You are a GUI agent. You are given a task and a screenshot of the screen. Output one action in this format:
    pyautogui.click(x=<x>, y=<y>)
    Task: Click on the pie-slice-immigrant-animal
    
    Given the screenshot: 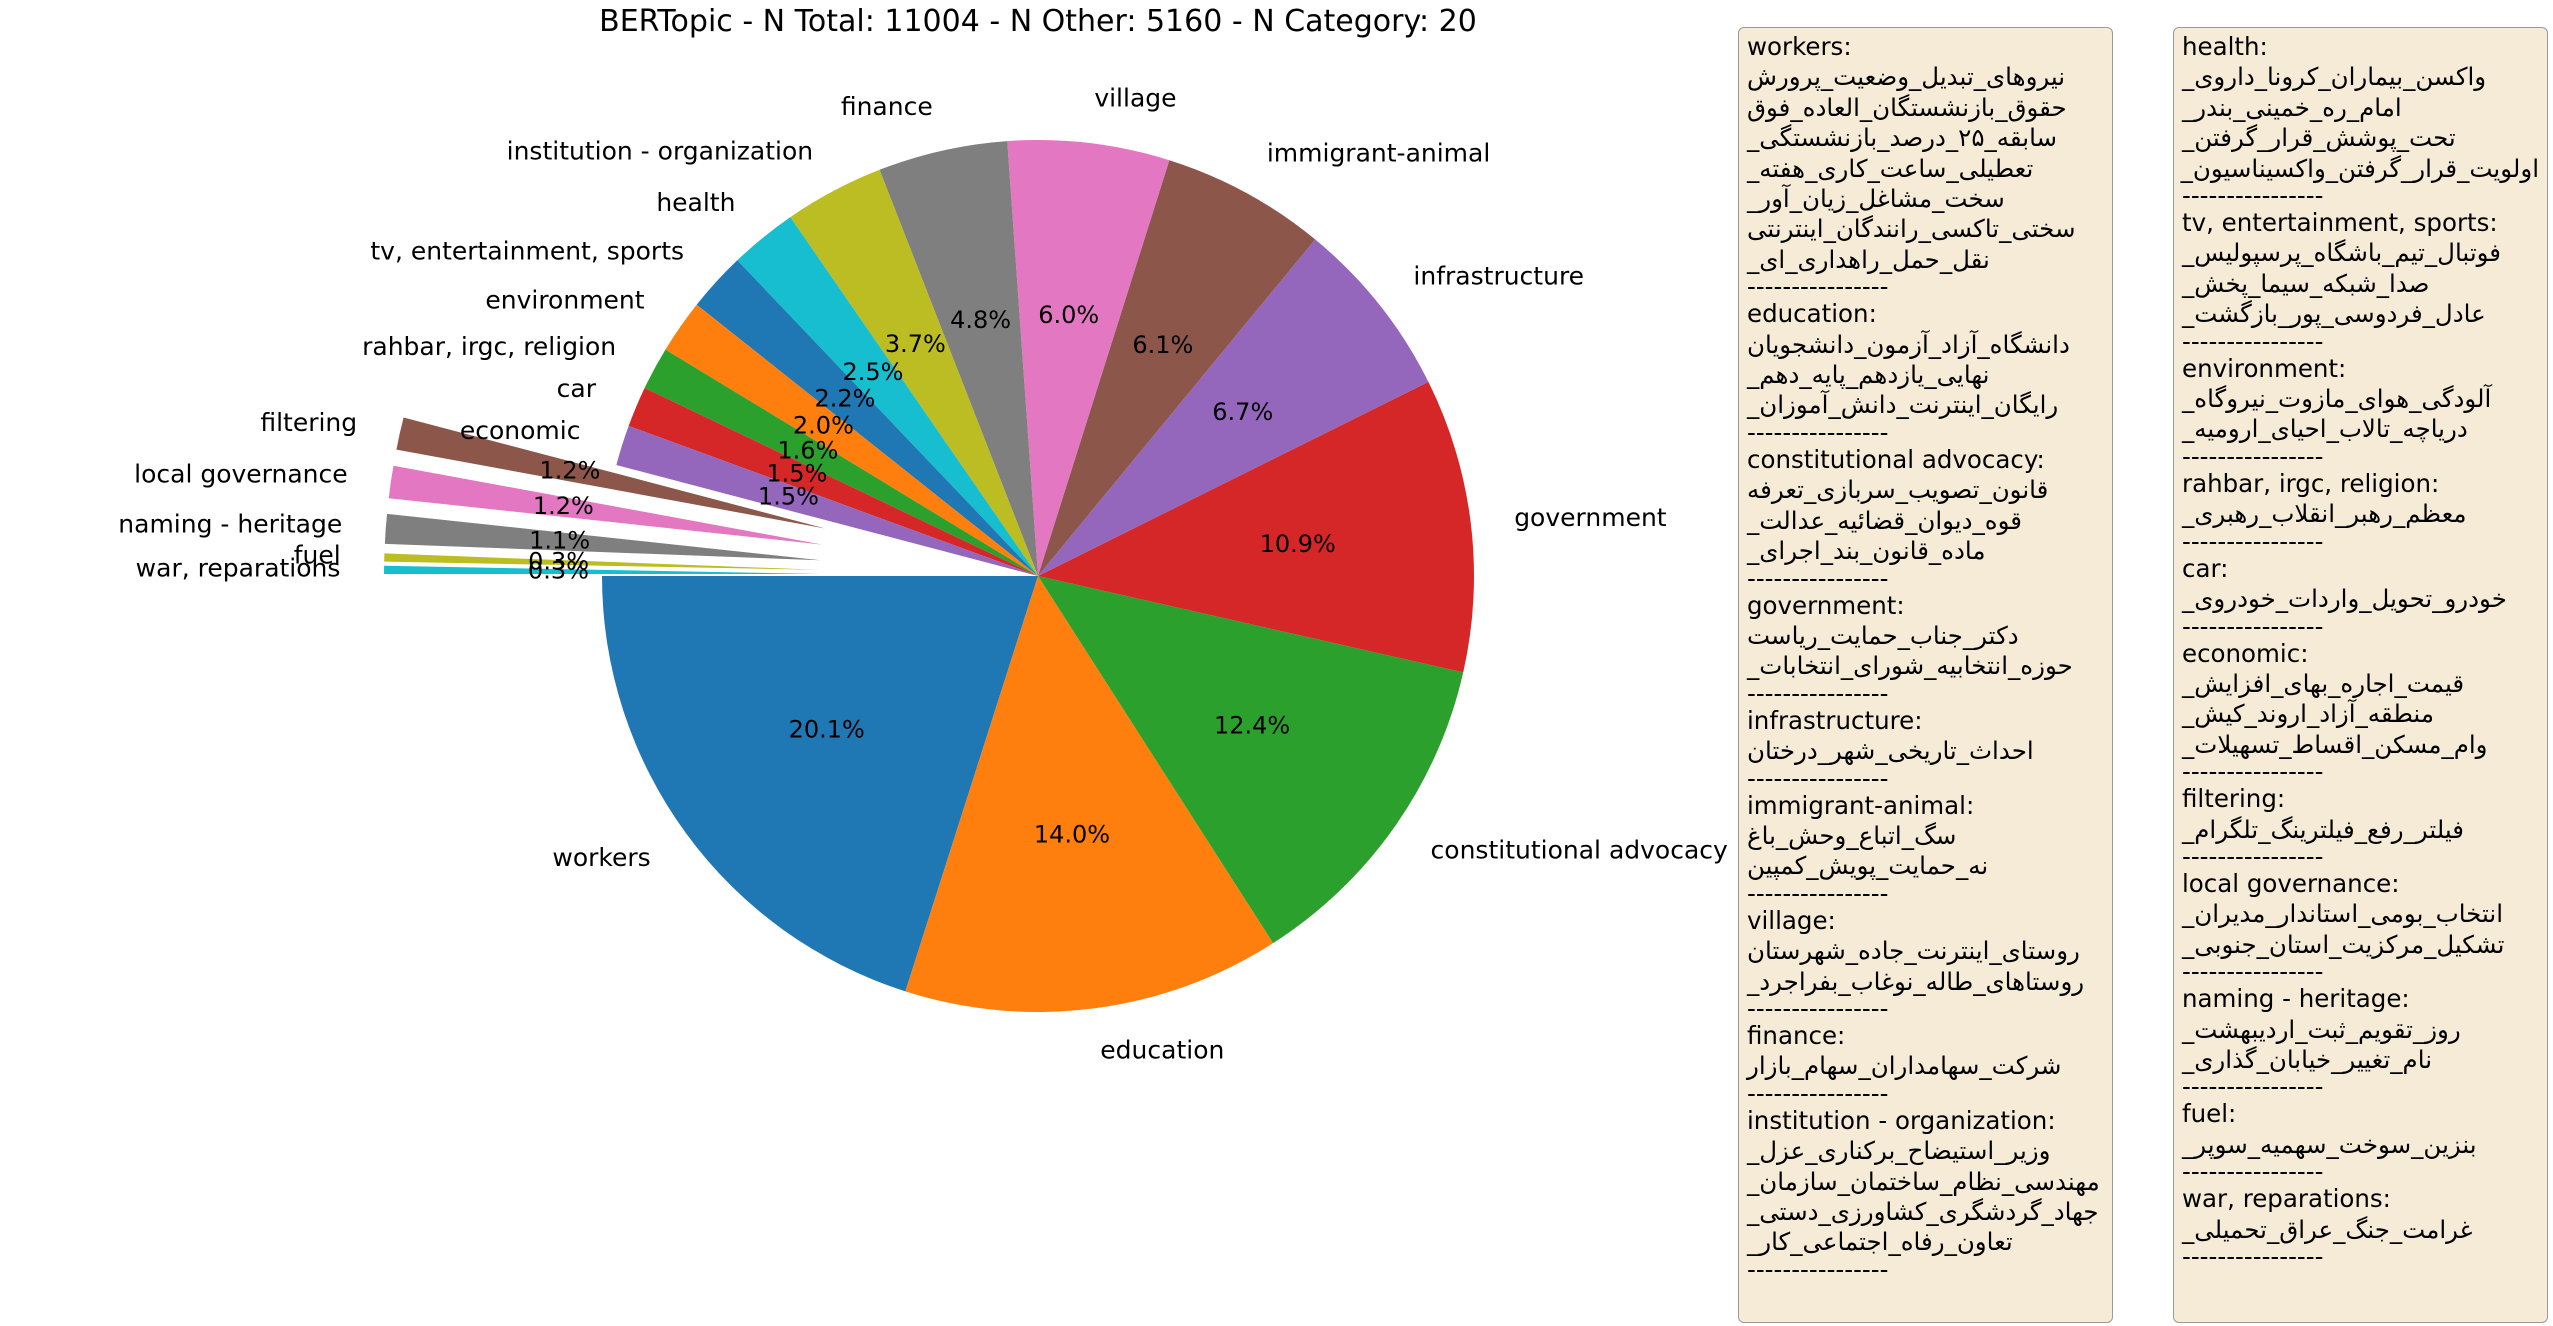 What is the action you would take?
    pyautogui.click(x=1177, y=368)
    